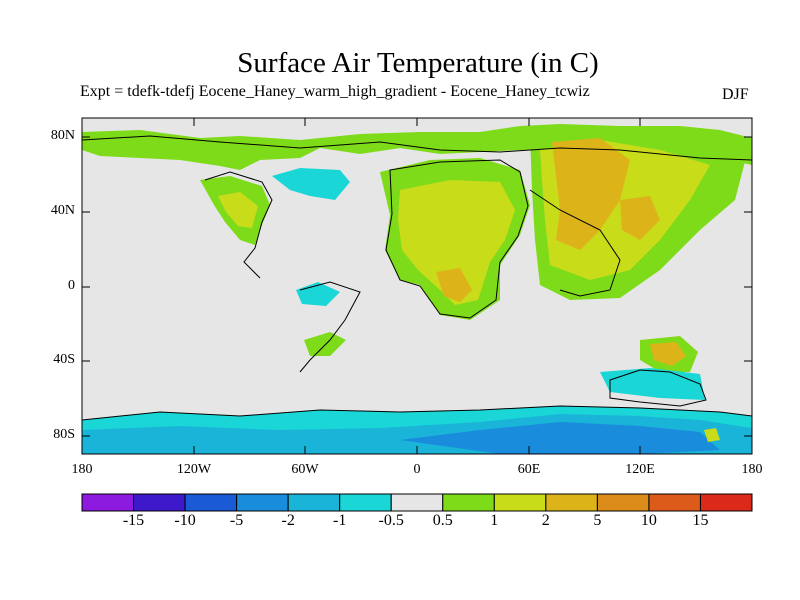  What do you see at coordinates (305, 469) in the screenshot?
I see `xtick-label: 60W` at bounding box center [305, 469].